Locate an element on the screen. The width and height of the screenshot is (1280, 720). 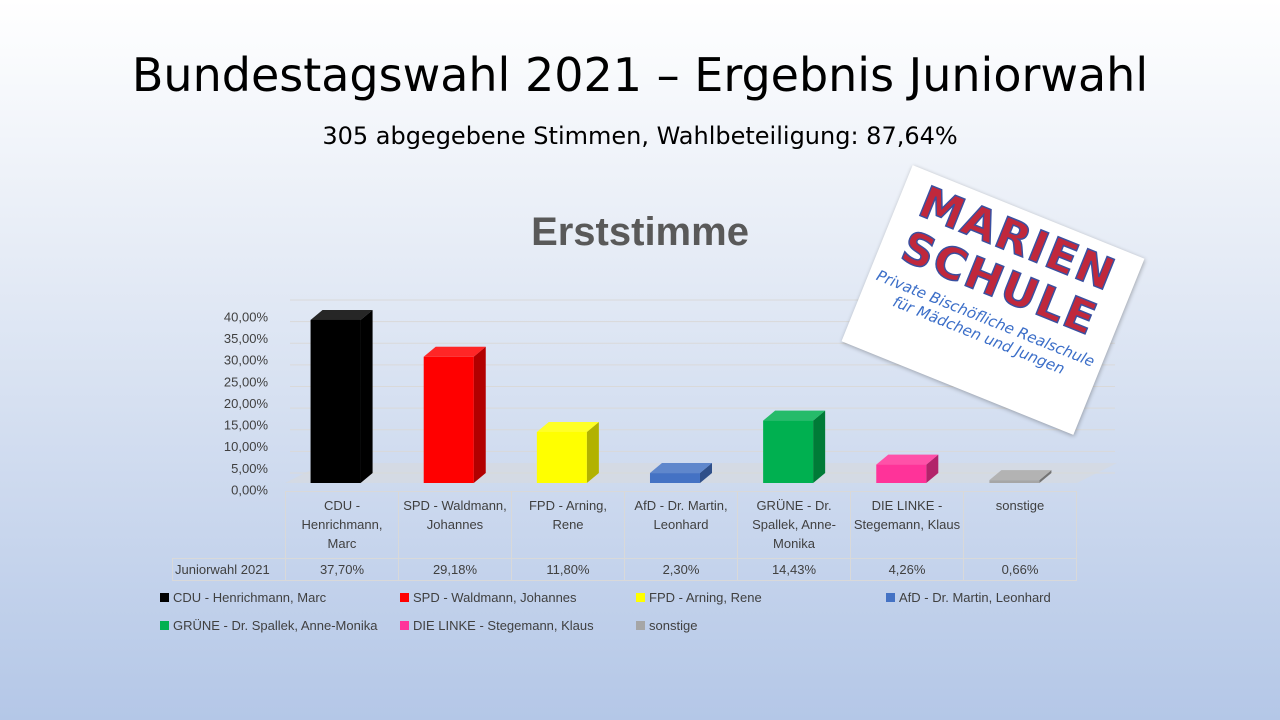
value-label: 29,18% is located at coordinates (455, 569).